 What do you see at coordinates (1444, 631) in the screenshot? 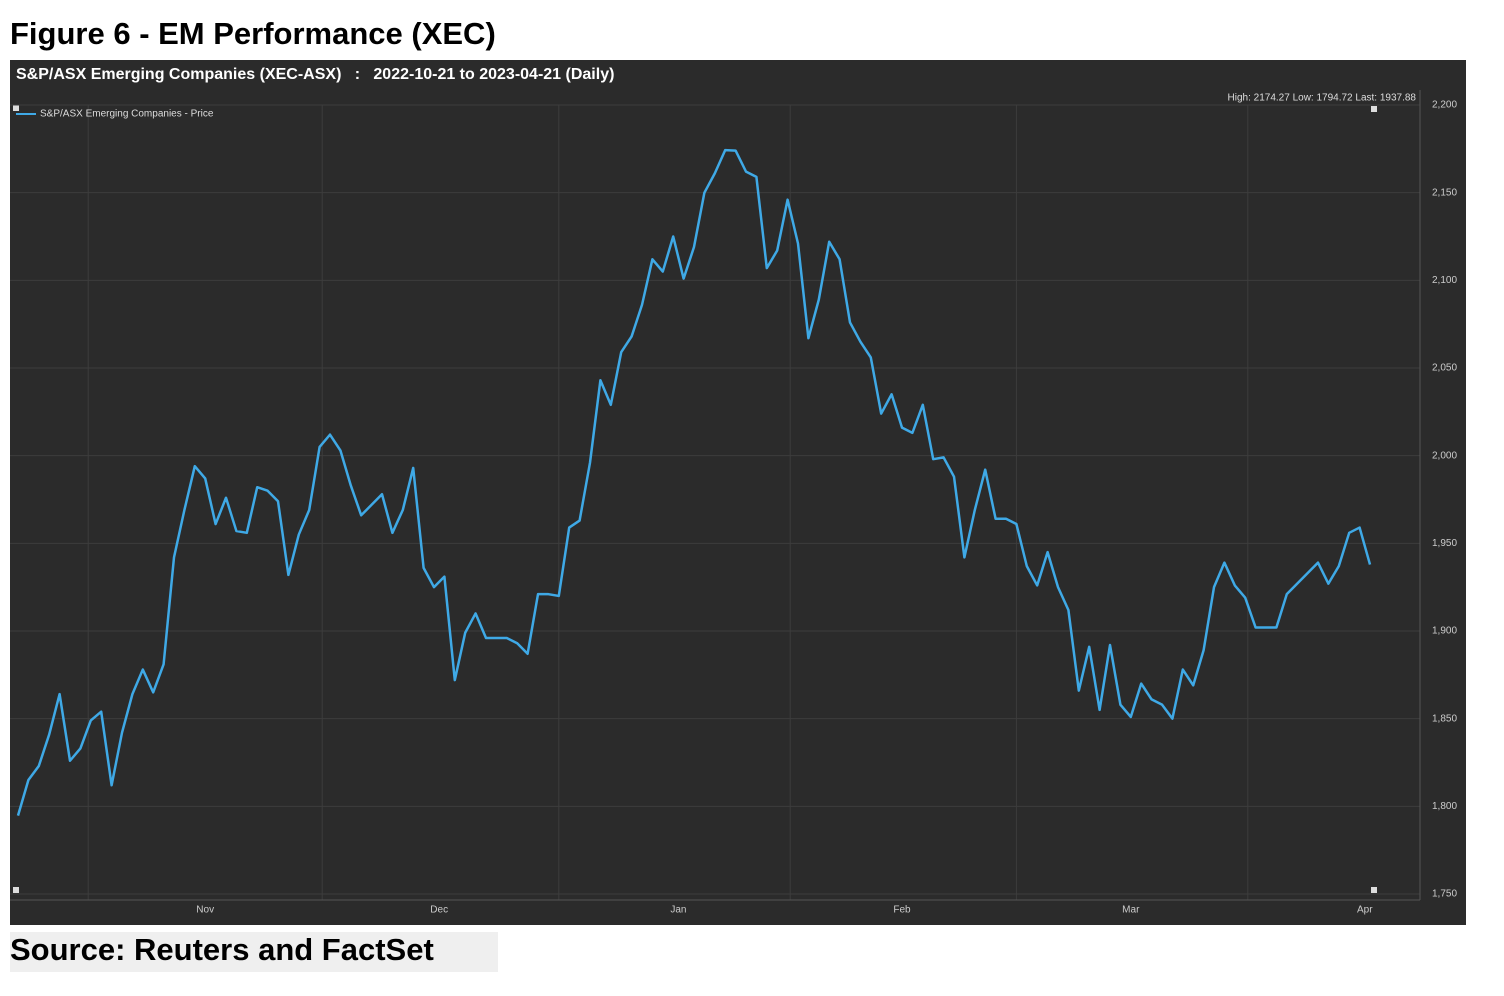
I see `y-tick-label: 1,900` at bounding box center [1444, 631].